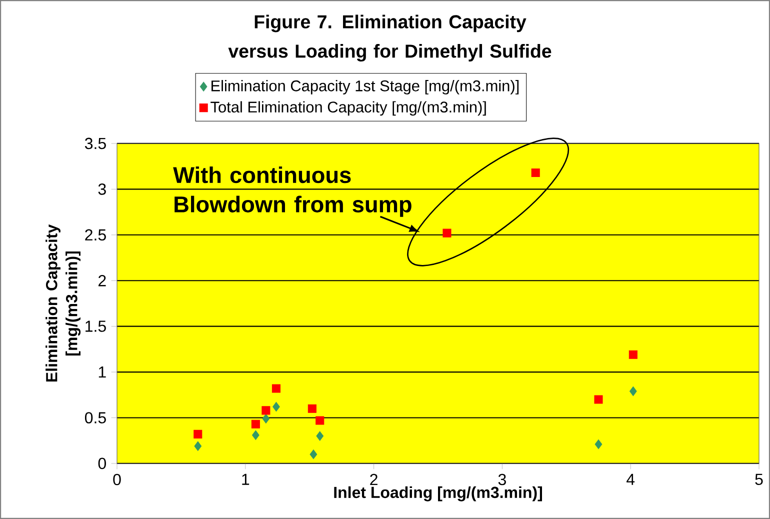 The image size is (770, 519). What do you see at coordinates (246, 479) in the screenshot?
I see `x-tick-label: 1` at bounding box center [246, 479].